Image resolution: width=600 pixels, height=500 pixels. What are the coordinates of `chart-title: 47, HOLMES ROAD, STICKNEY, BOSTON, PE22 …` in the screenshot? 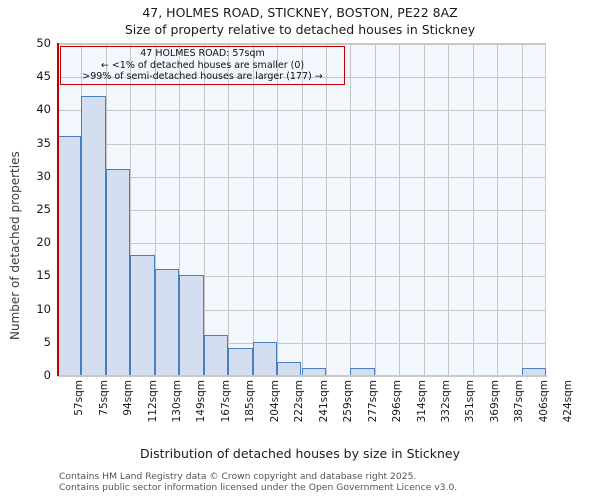 It's located at (300, 21).